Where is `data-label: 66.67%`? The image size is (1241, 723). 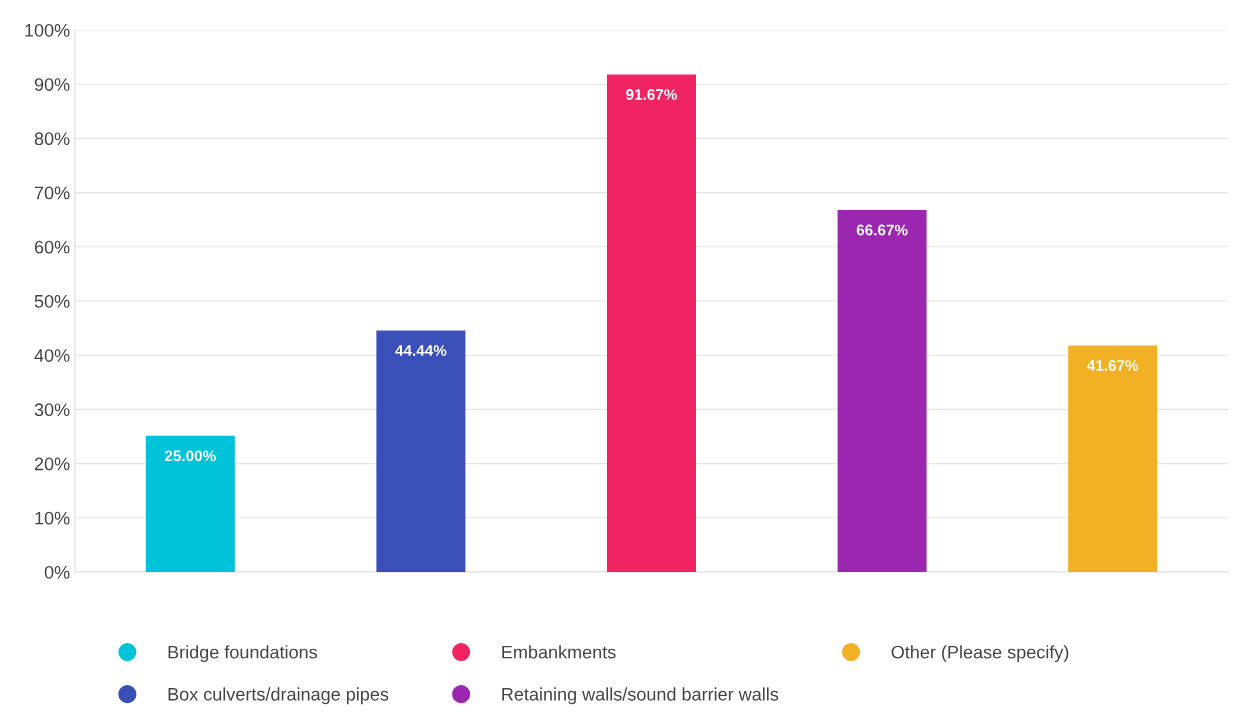
data-label: 66.67% is located at coordinates (882, 230).